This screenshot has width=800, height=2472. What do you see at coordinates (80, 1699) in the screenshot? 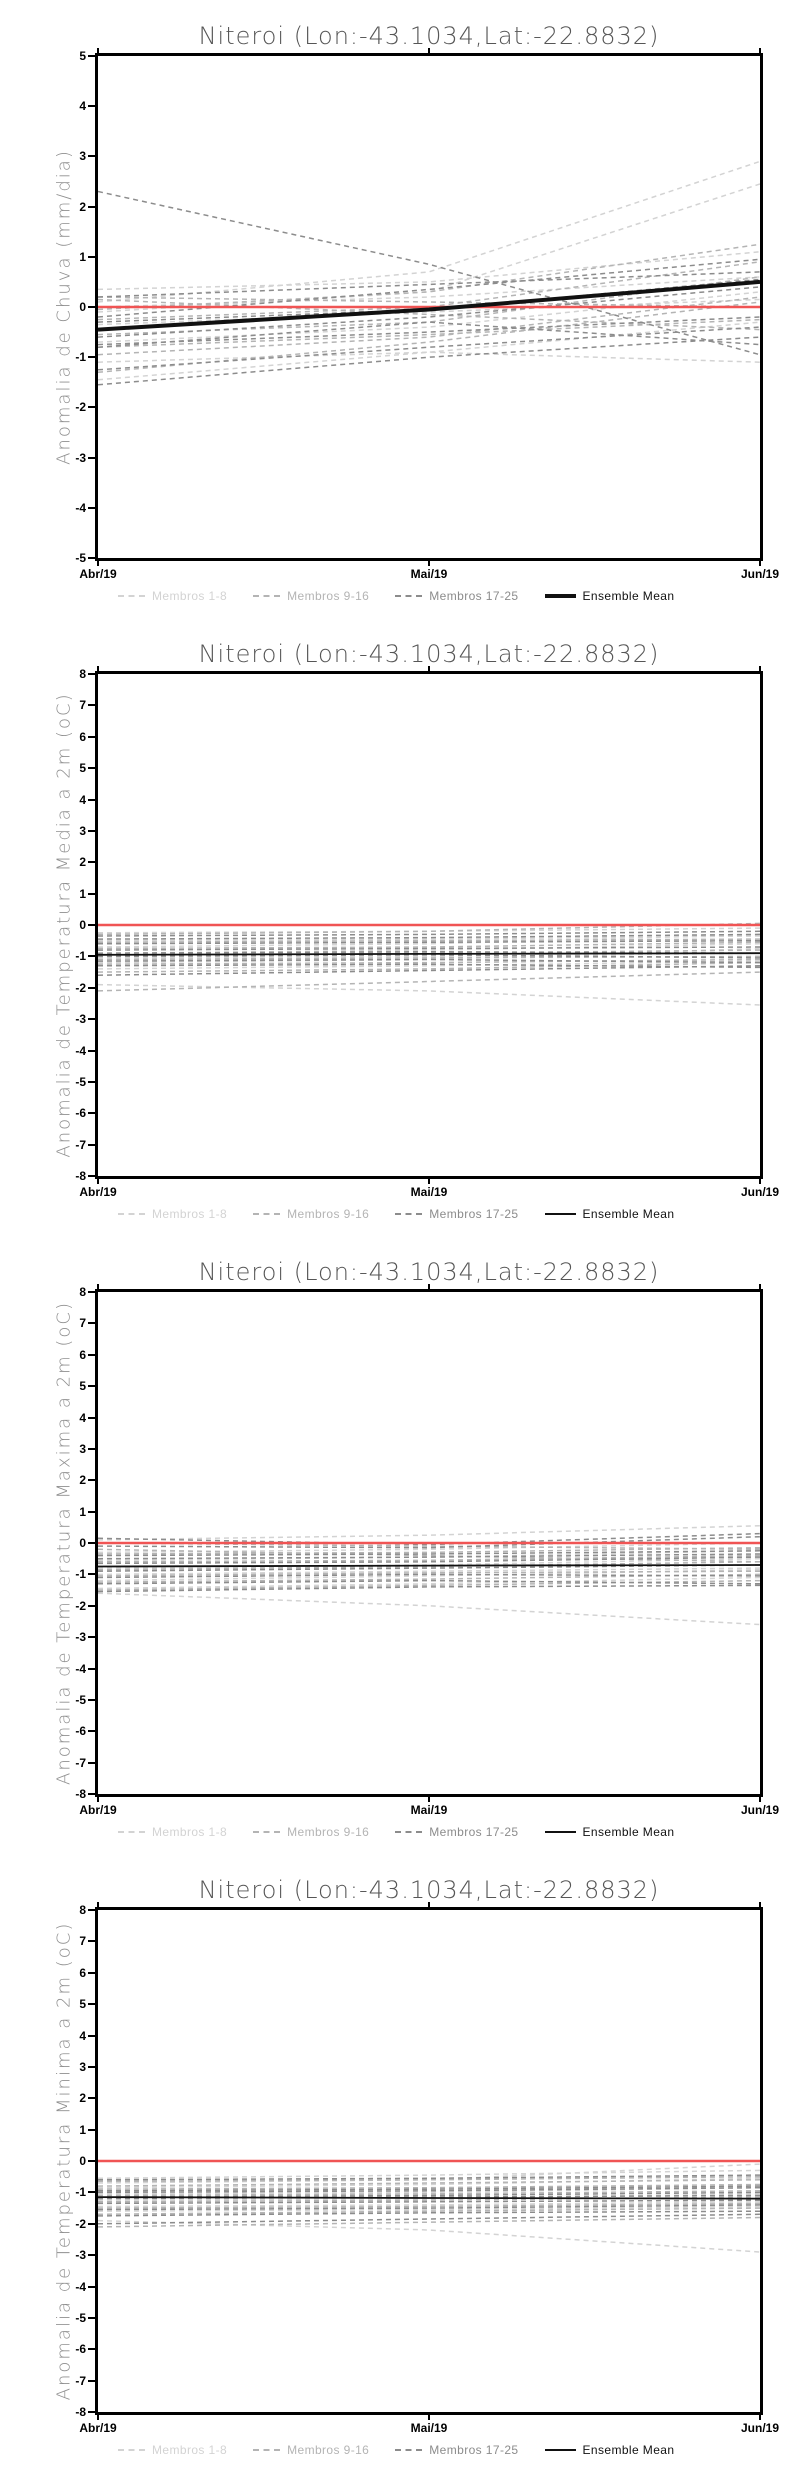
I see `y-tick-label: -5` at bounding box center [80, 1699].